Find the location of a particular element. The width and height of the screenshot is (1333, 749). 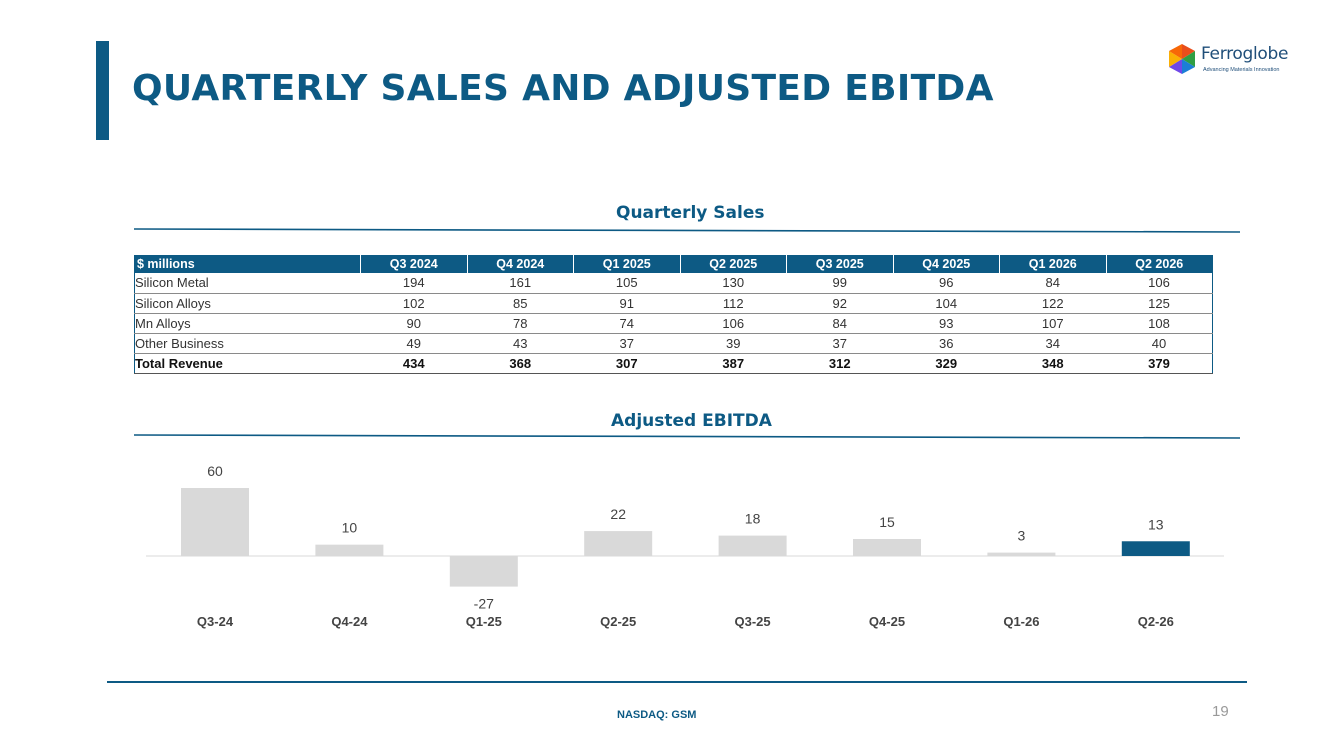

globe-logo-icon is located at coordinates (1182, 59).